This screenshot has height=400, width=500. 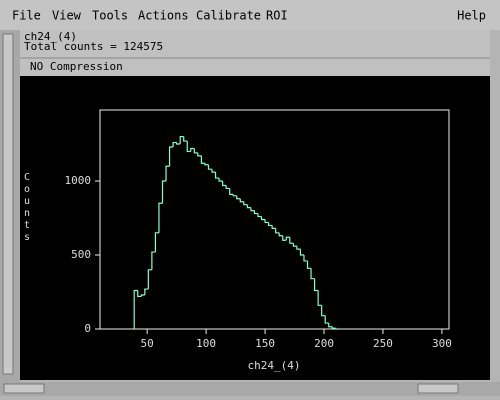 What do you see at coordinates (81, 254) in the screenshot?
I see `y-tick-label: 500` at bounding box center [81, 254].